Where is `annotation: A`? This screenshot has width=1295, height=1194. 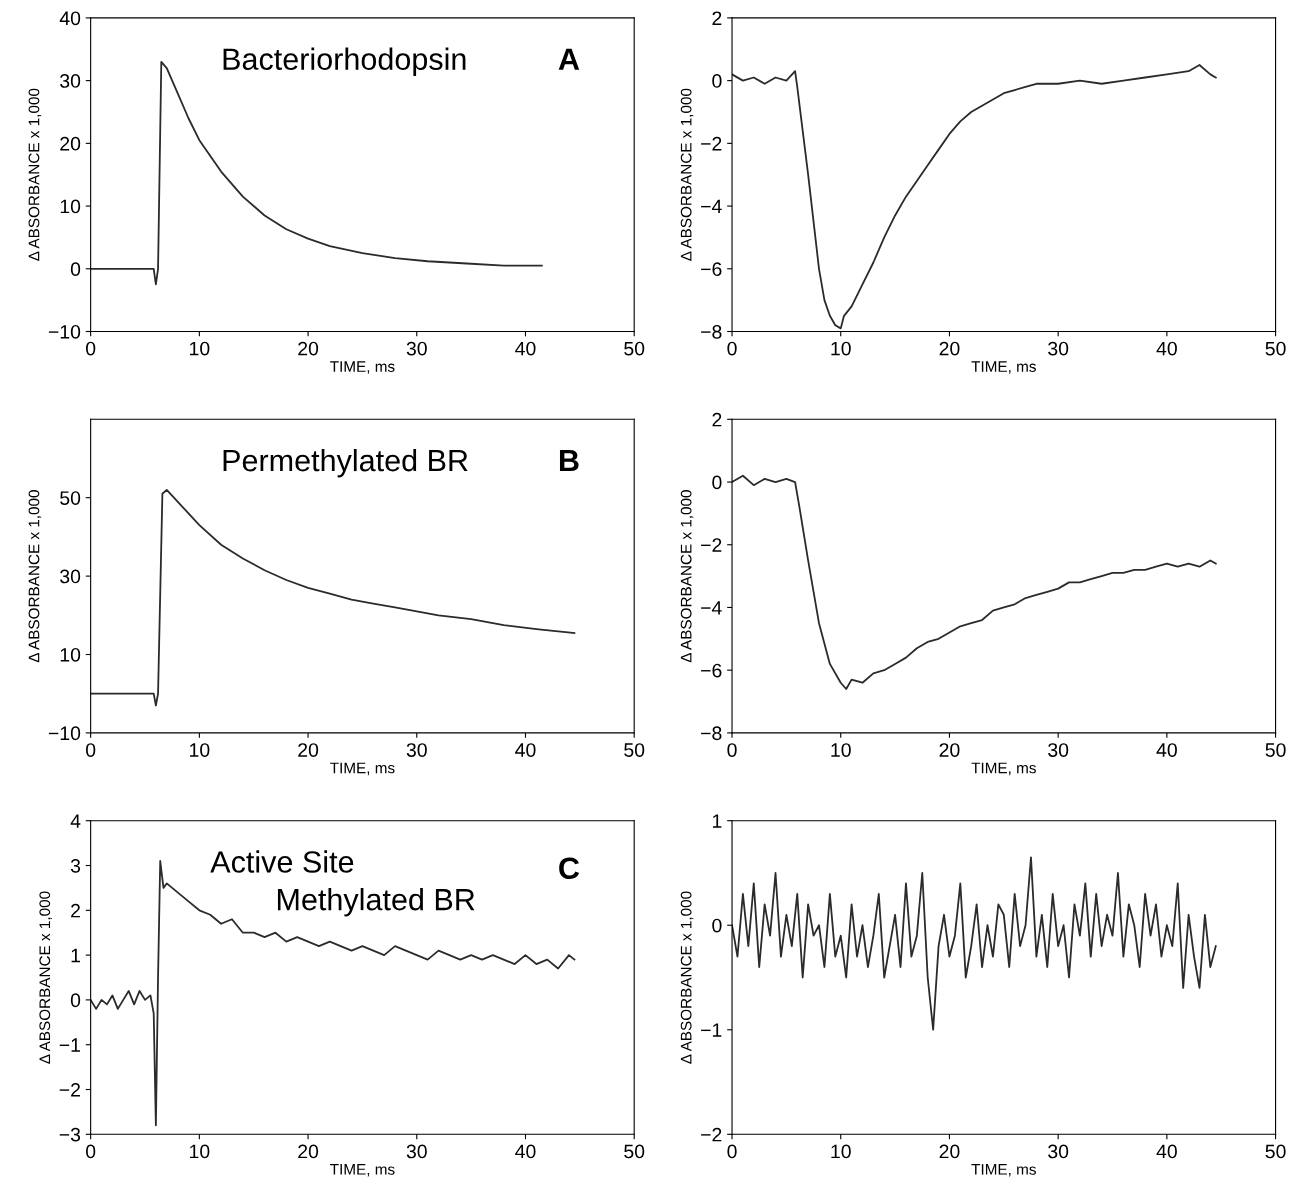 annotation: A is located at coordinates (569, 59).